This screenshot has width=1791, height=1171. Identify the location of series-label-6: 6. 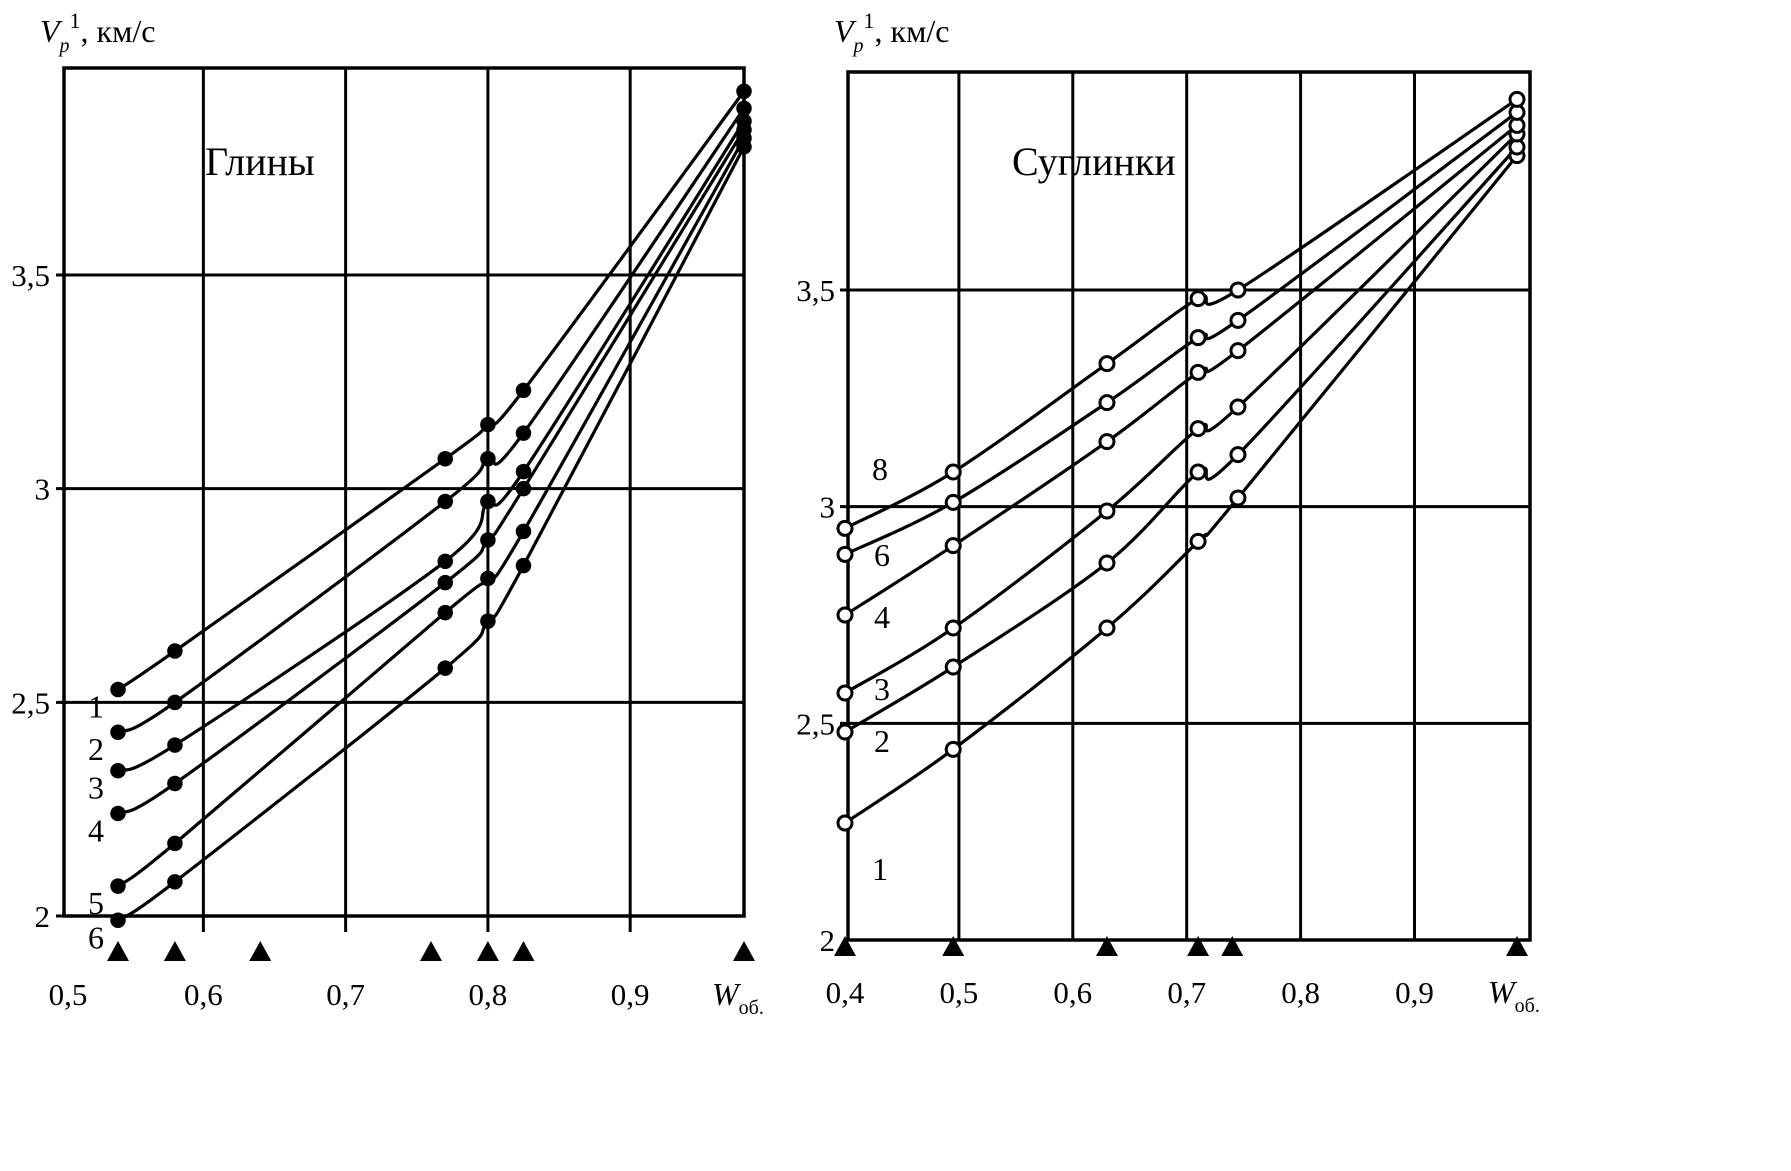
(96, 937).